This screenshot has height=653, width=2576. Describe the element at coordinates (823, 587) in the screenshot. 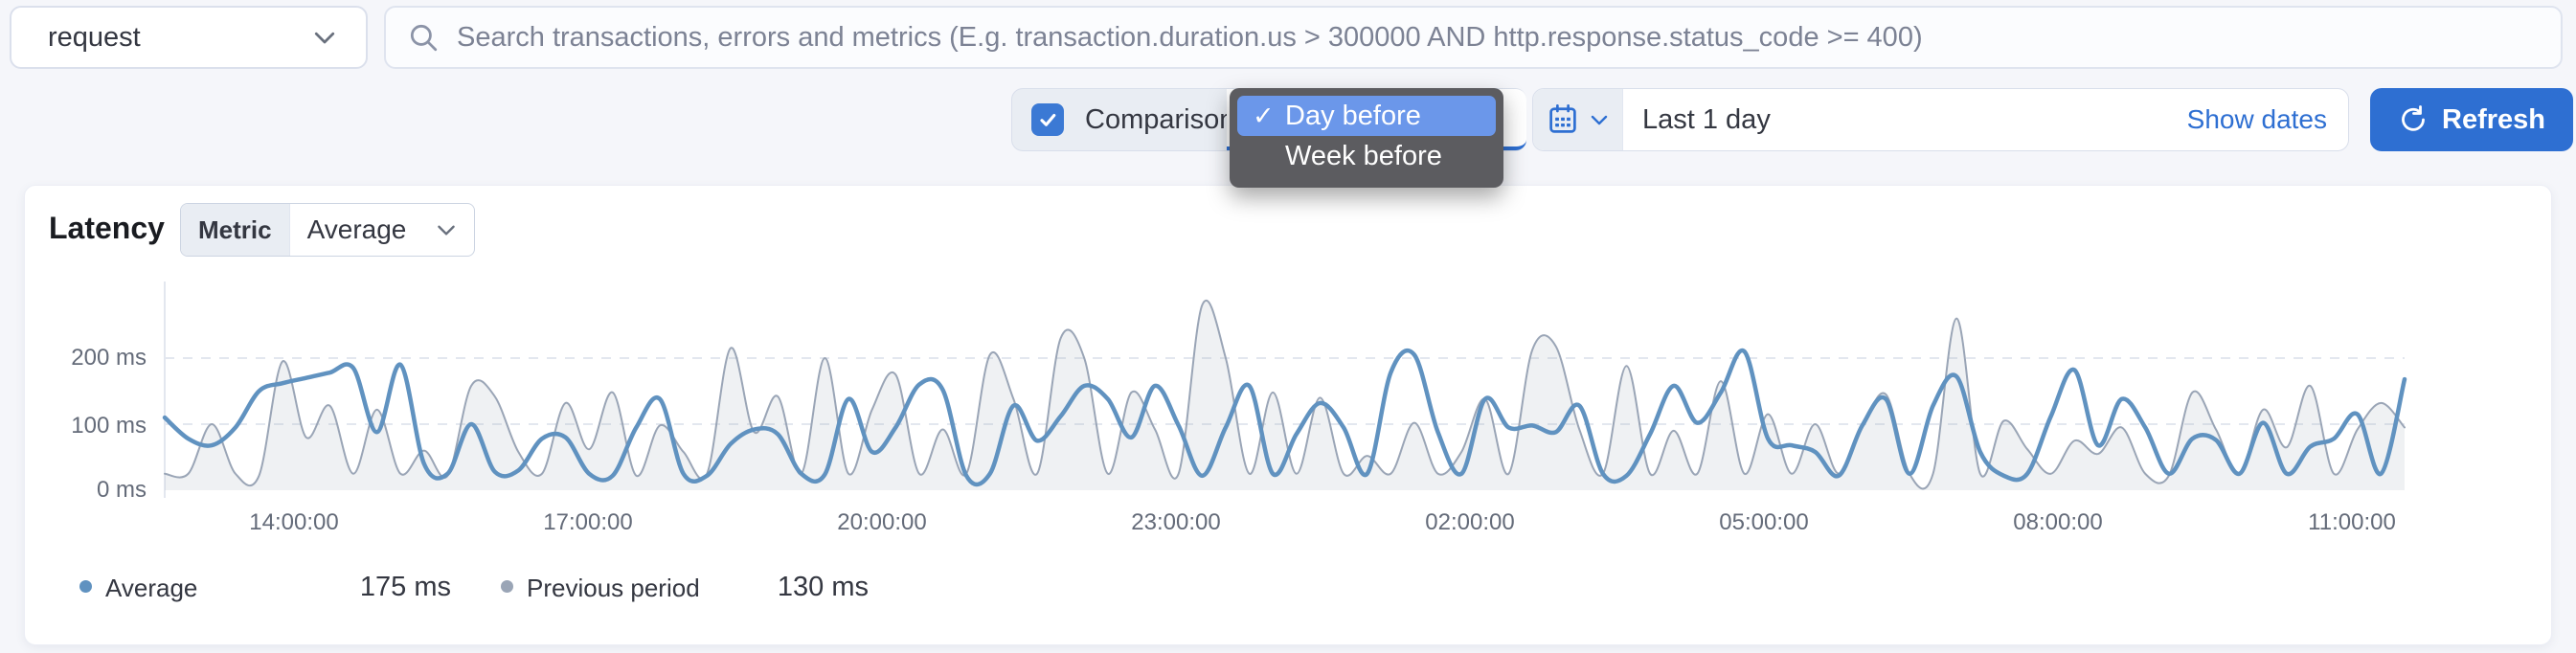

I see `legend-value-previous-period: 130 ms` at that location.